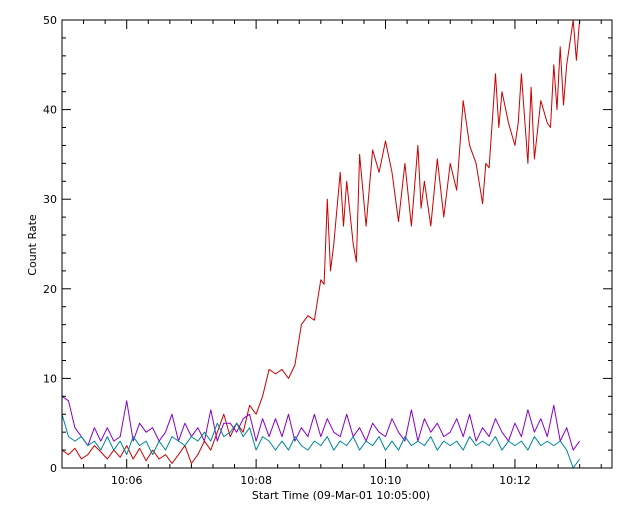  I want to click on y-tick-label: 50, so click(50, 20).